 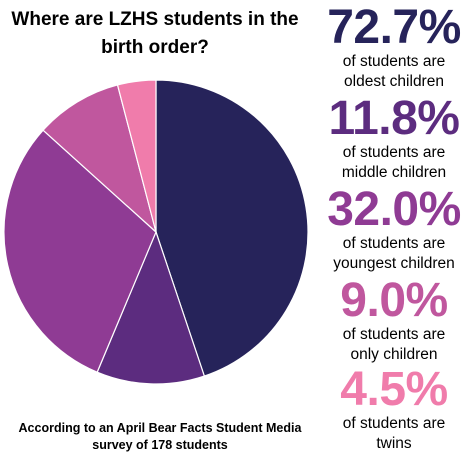 What do you see at coordinates (394, 300) in the screenshot?
I see `stat-only-value: 9.0%` at bounding box center [394, 300].